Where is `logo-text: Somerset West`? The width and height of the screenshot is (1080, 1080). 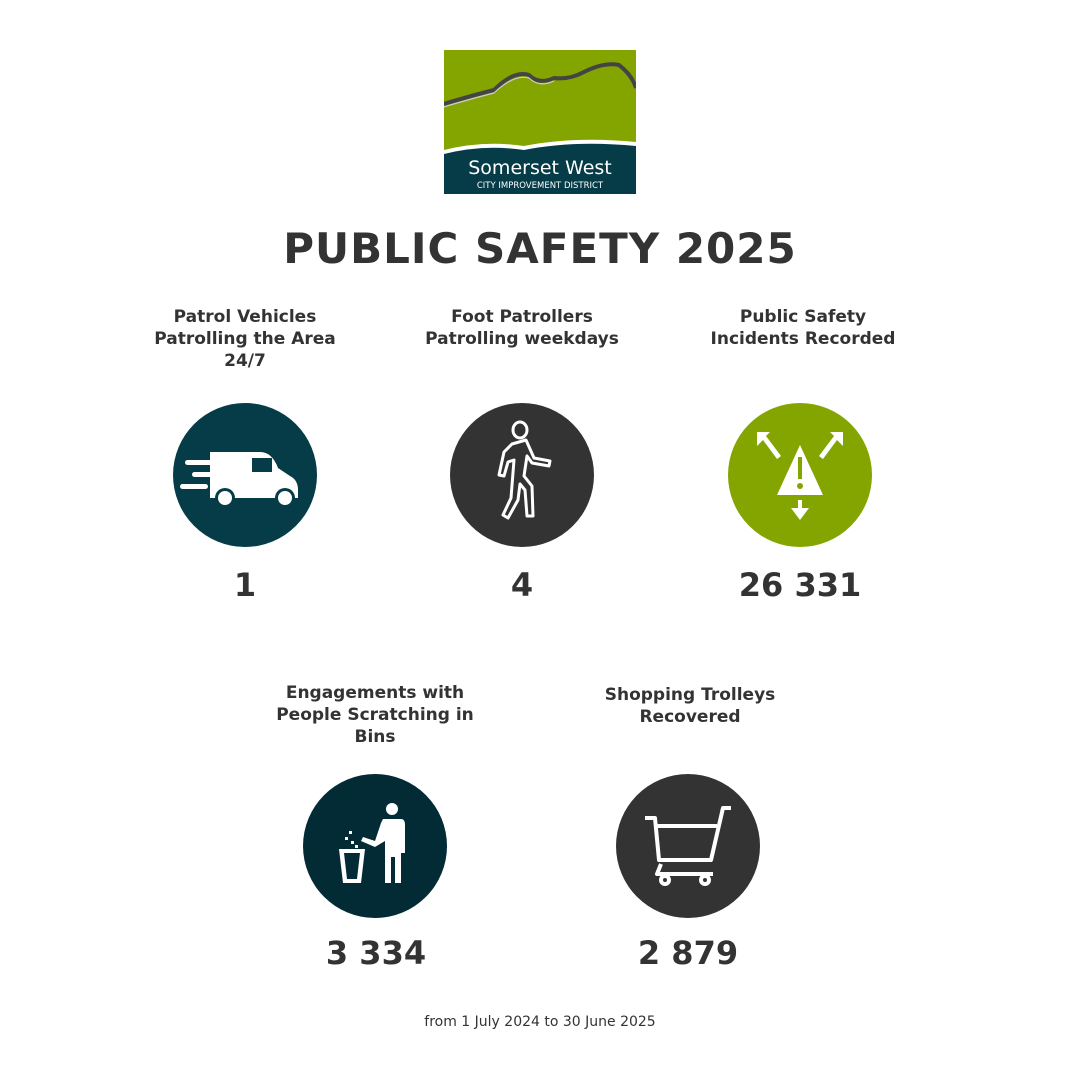 logo-text: Somerset West is located at coordinates (539, 168).